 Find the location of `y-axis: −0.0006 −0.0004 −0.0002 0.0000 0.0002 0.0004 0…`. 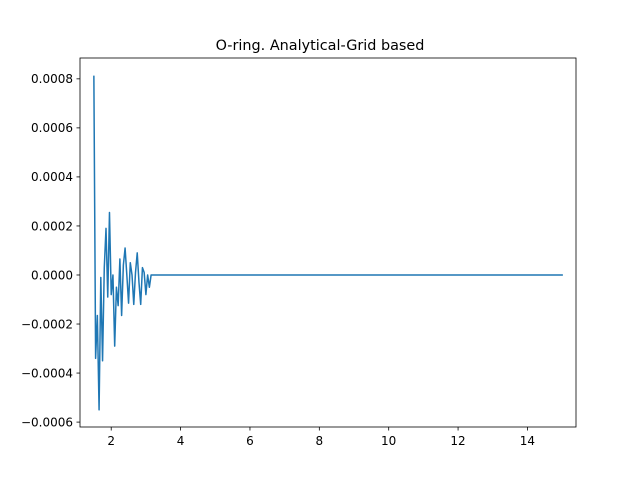

y-axis: −0.0006 −0.0004 −0.0002 0.0000 0.0002 0.0004 0… is located at coordinates (50, 250).